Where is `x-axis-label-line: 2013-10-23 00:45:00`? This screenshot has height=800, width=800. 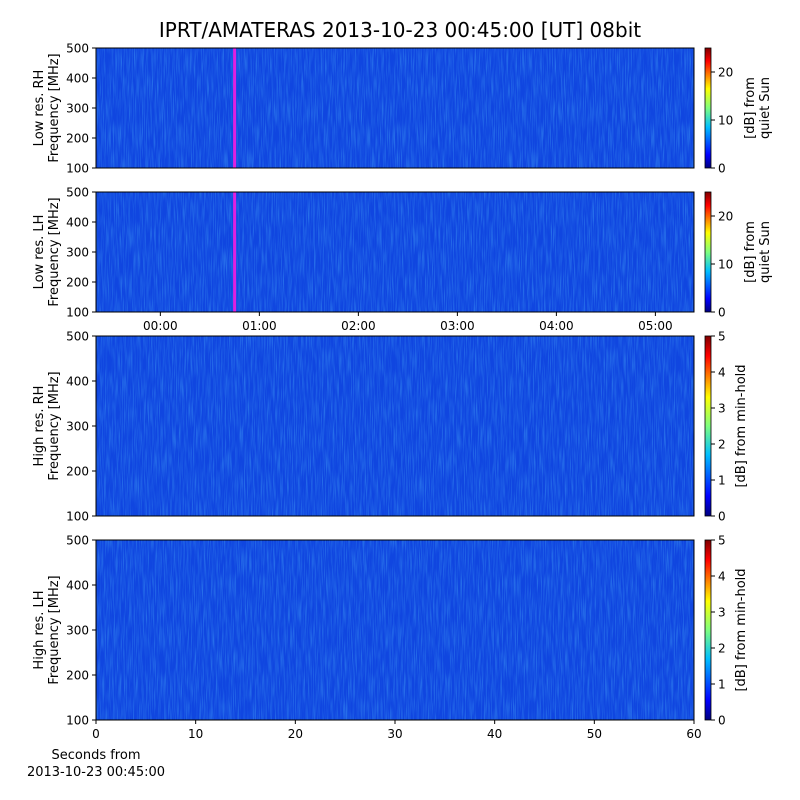
x-axis-label-line: 2013-10-23 00:45:00 is located at coordinates (96, 772).